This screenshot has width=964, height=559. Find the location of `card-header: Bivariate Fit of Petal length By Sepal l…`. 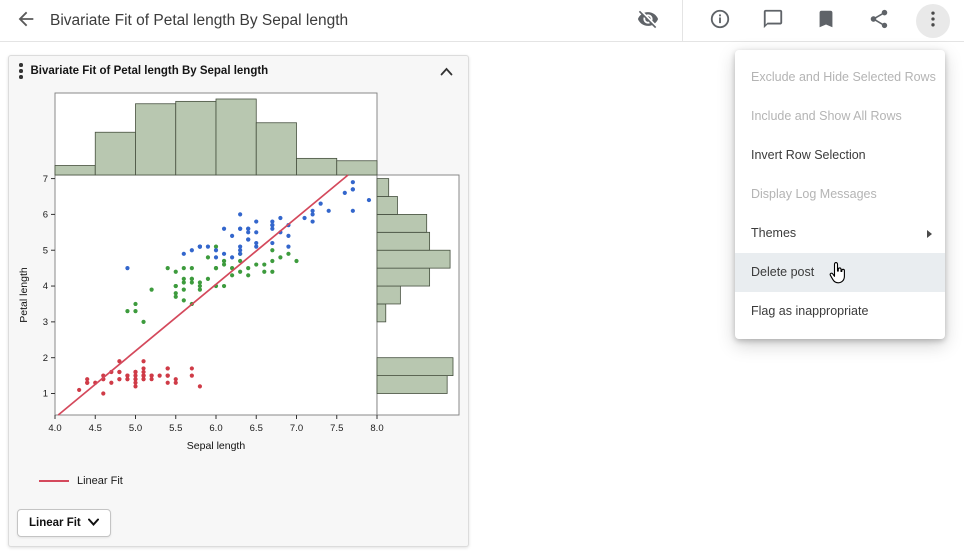

card-header: Bivariate Fit of Petal length By Sepal l… is located at coordinates (238, 71).